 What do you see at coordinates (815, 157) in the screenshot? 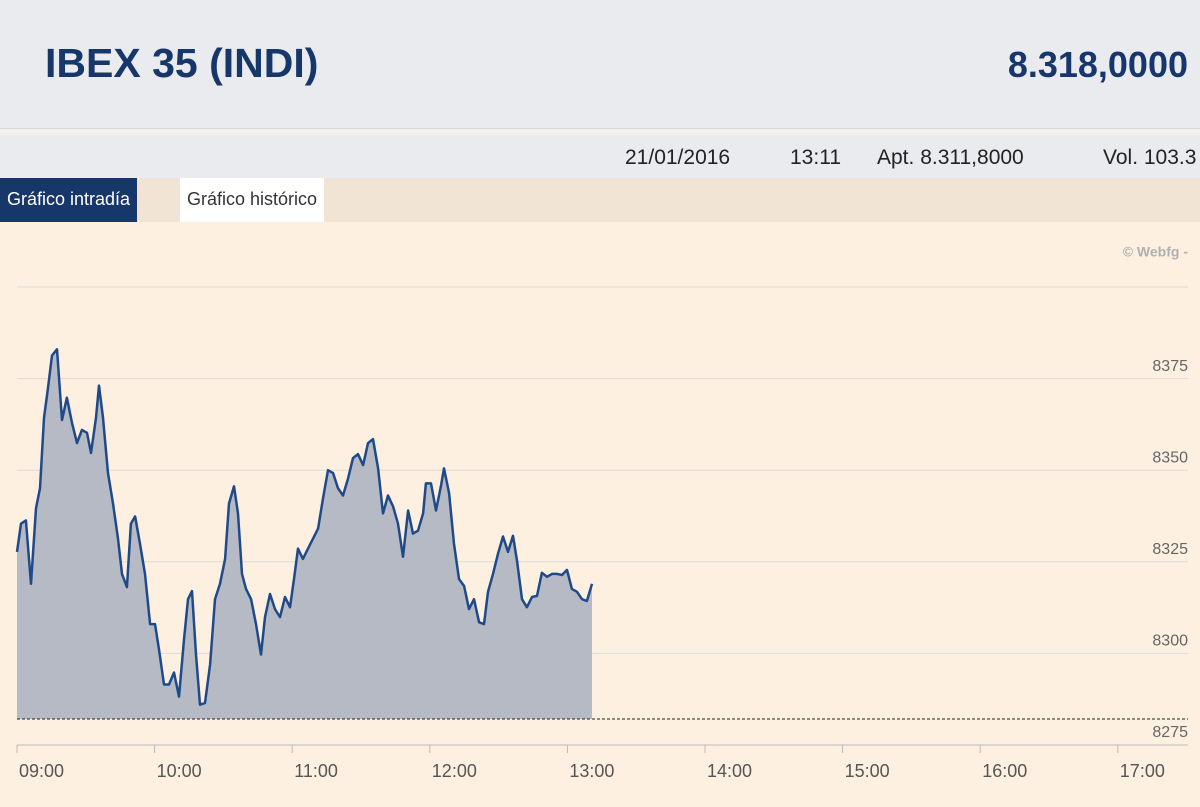
I see `time: 13:11` at bounding box center [815, 157].